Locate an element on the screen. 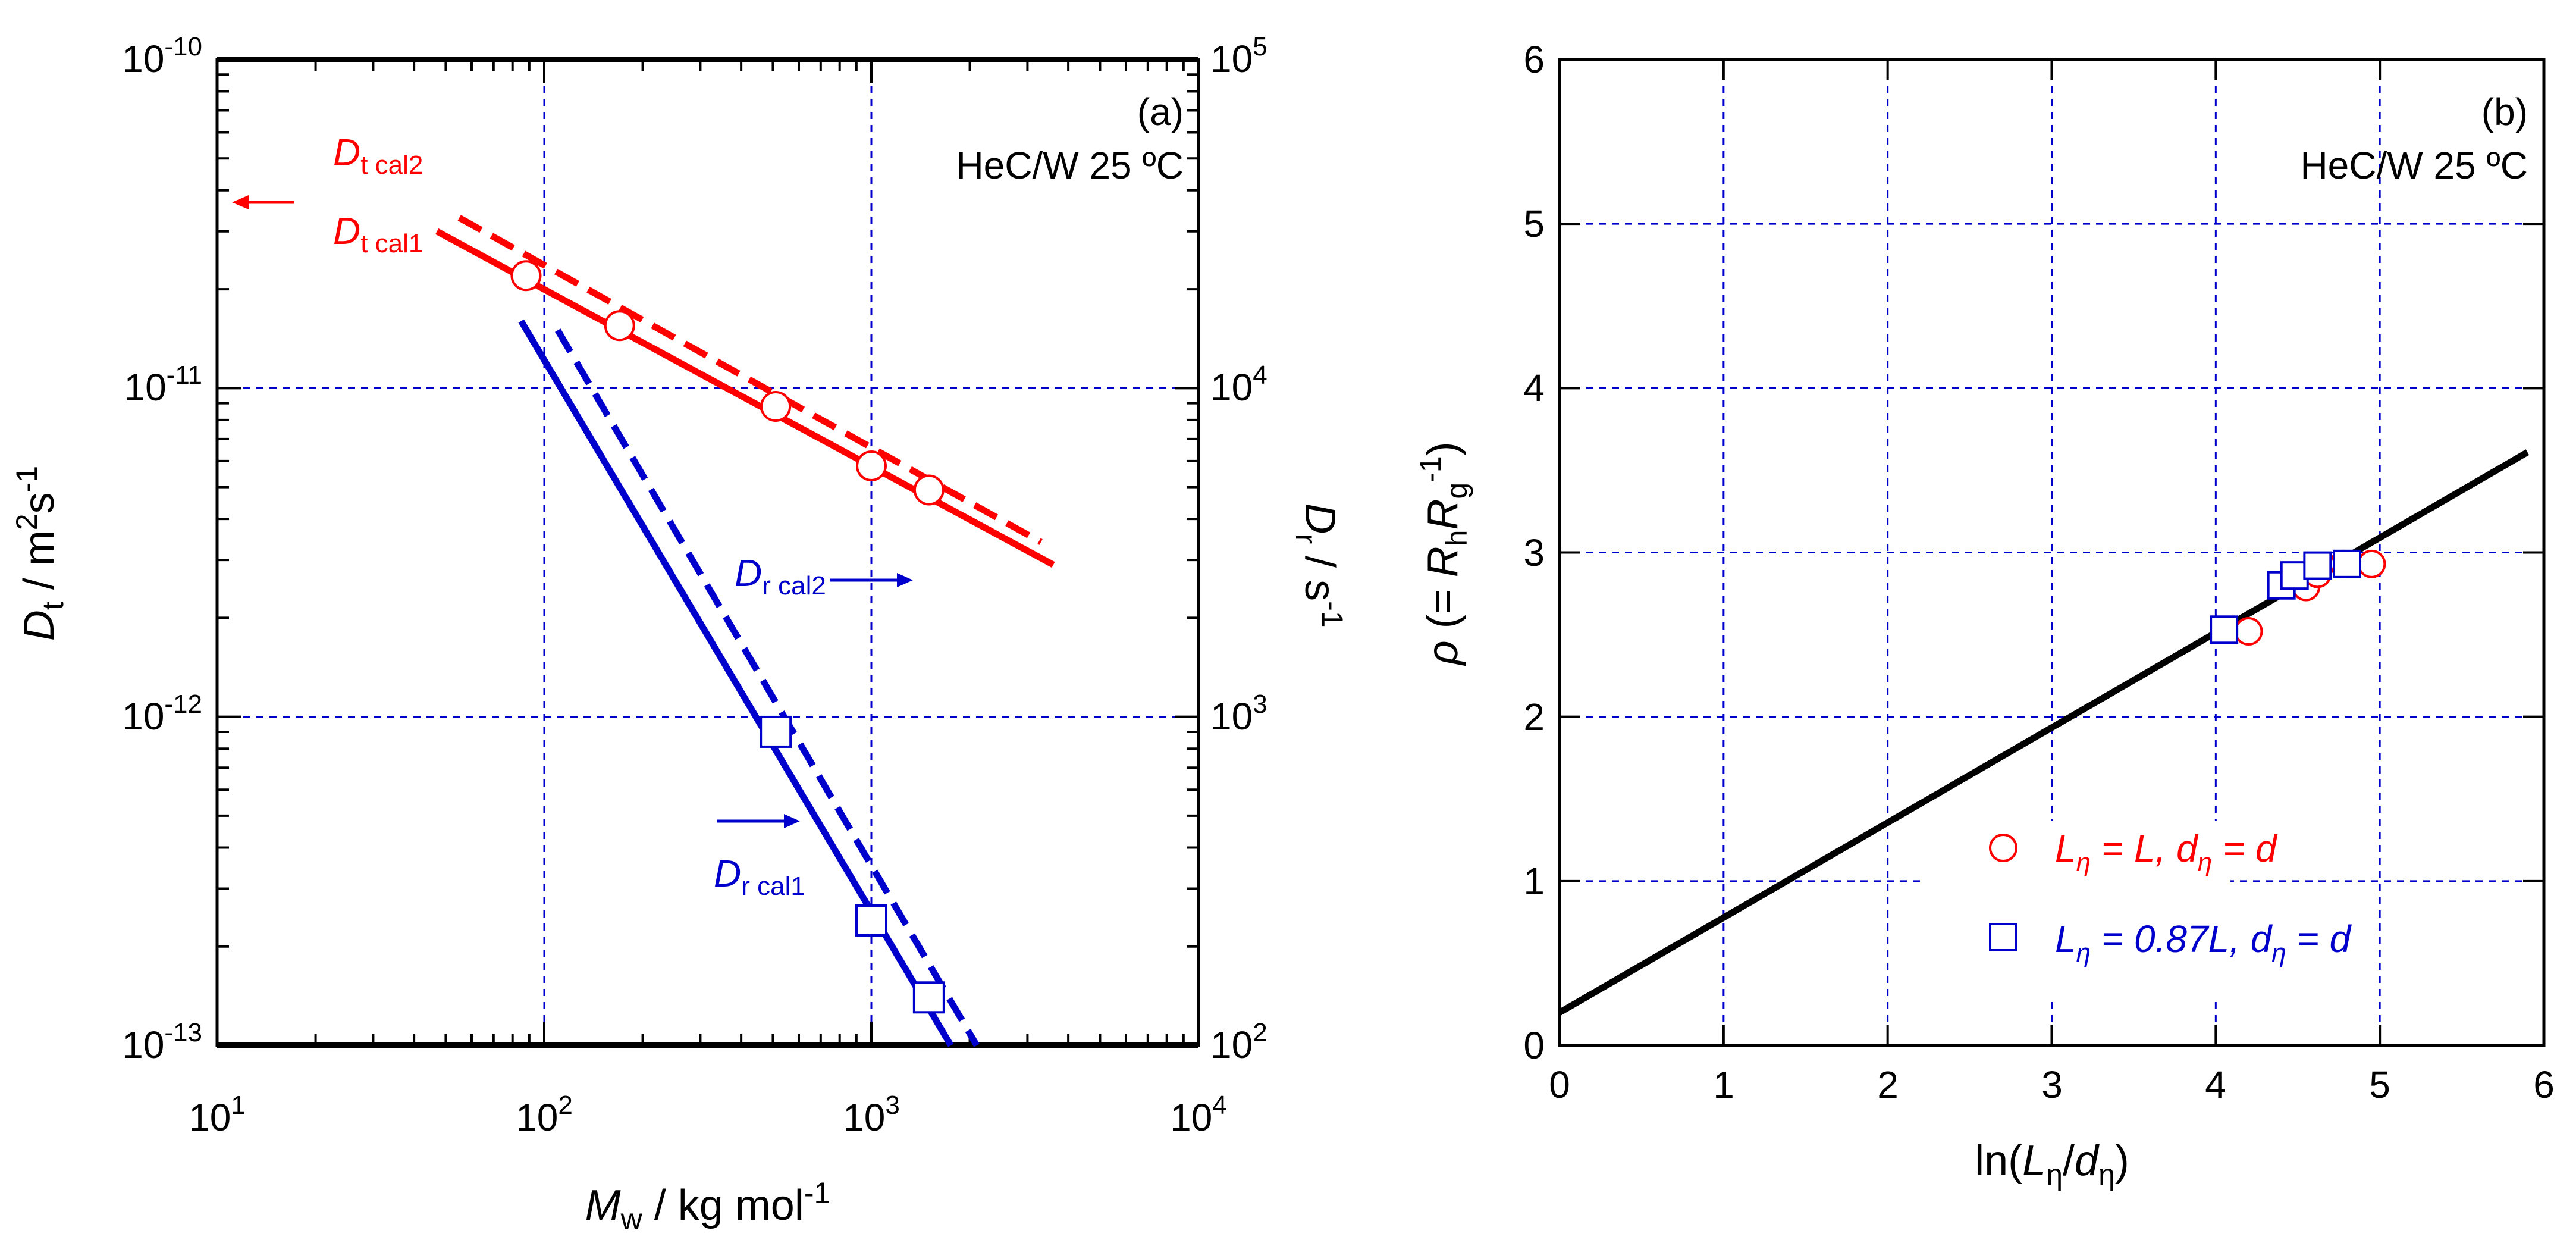  a-ytick-right-label-2: 10⁴ is located at coordinates (1238, 385).